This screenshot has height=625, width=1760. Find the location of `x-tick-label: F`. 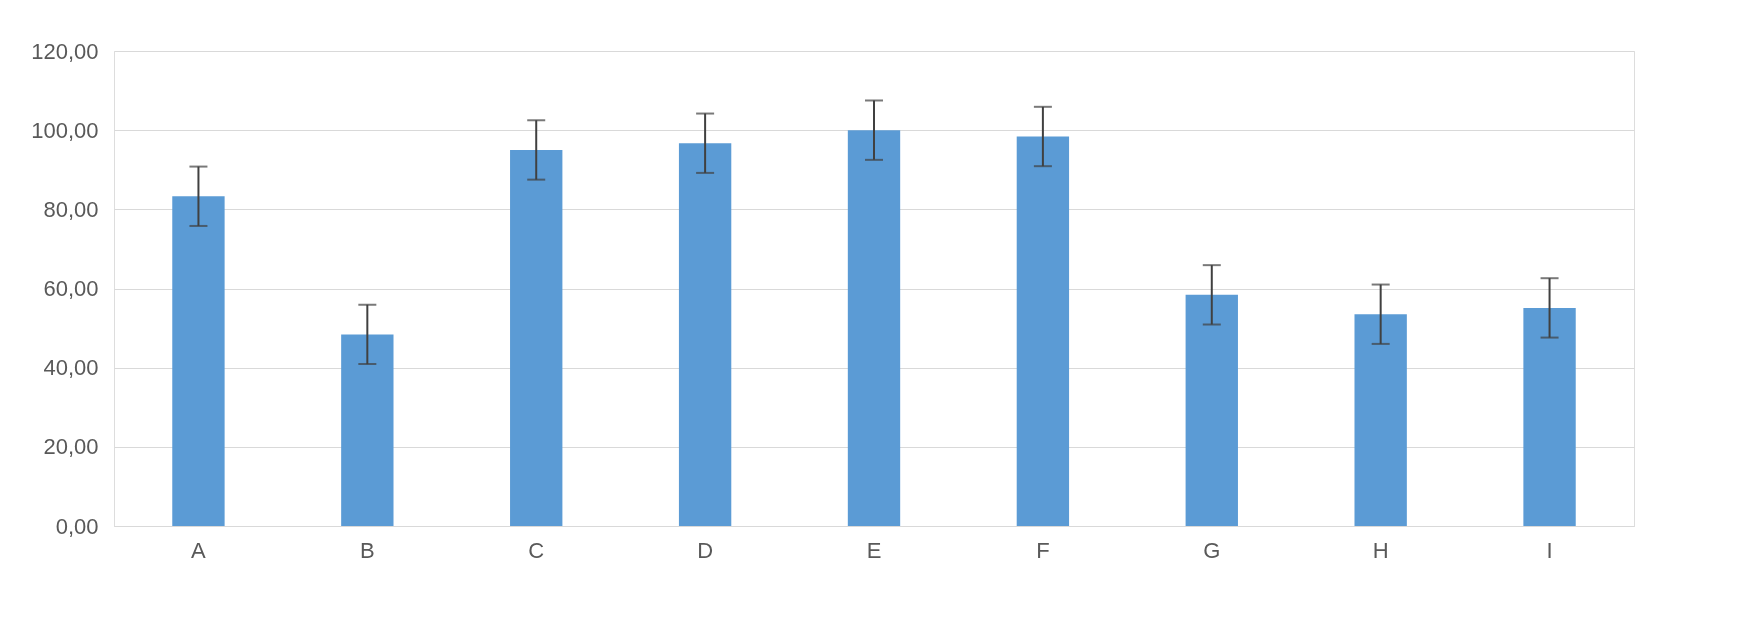

x-tick-label: F is located at coordinates (1043, 550).